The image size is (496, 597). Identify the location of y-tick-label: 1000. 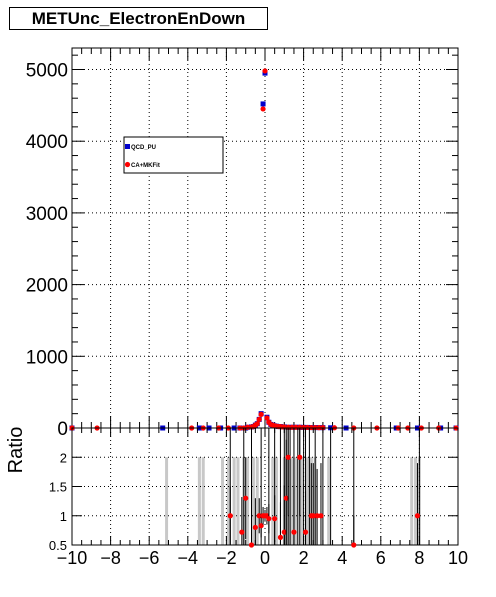
(47, 357).